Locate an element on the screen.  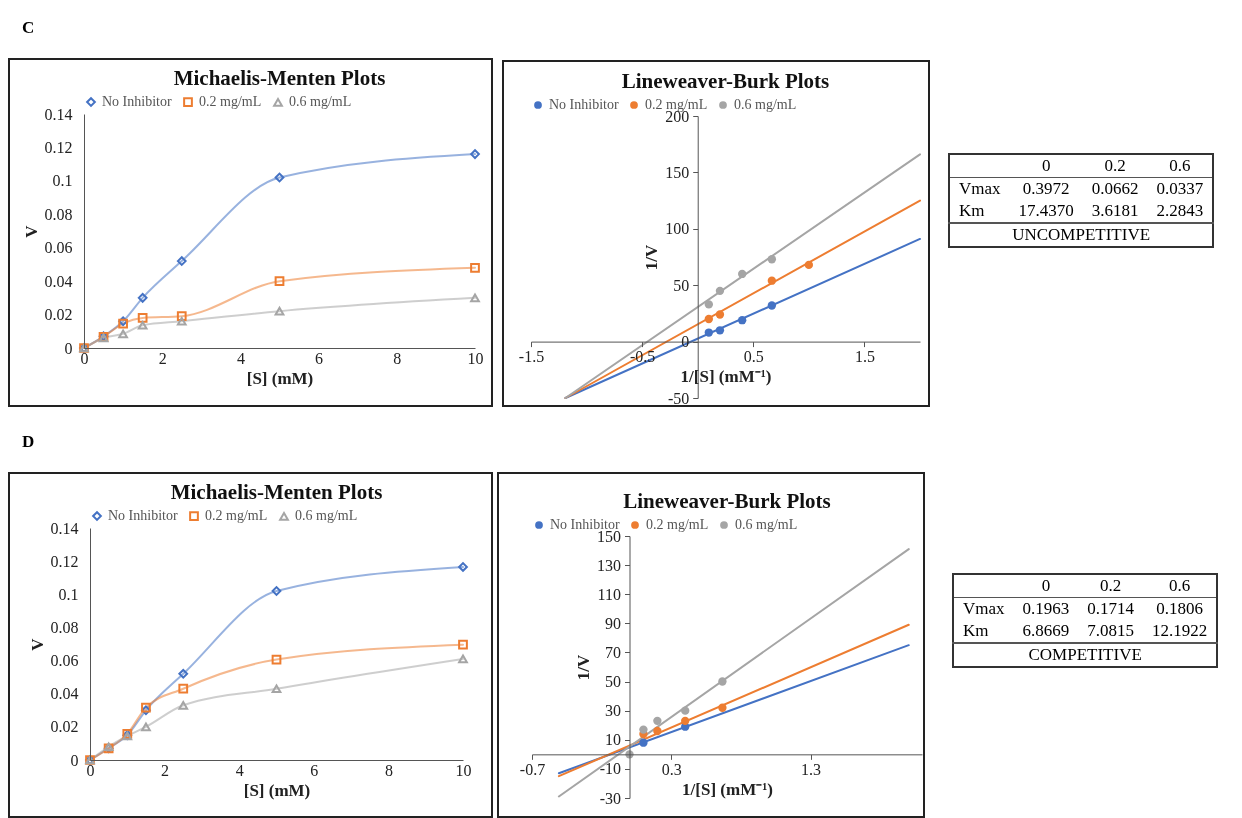
y-tick-label: -10 is located at coordinates (610, 769).